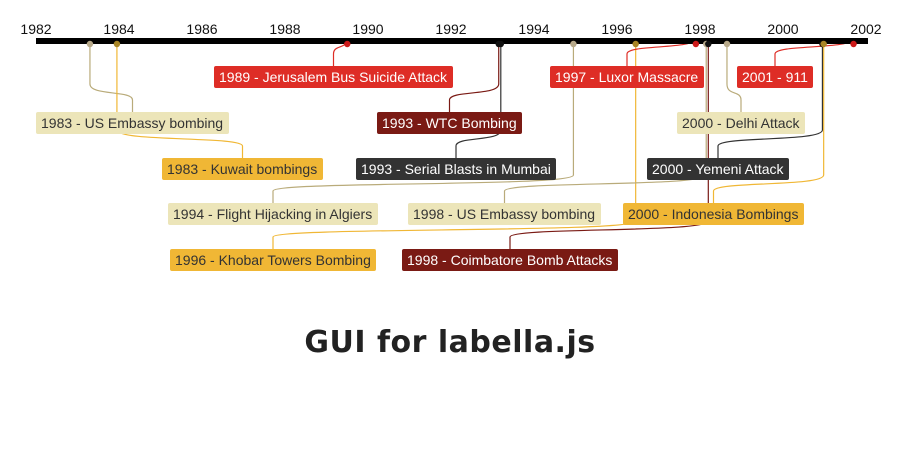 This screenshot has height=450, width=900. What do you see at coordinates (35, 29) in the screenshot?
I see `axis-tick-label: 1982` at bounding box center [35, 29].